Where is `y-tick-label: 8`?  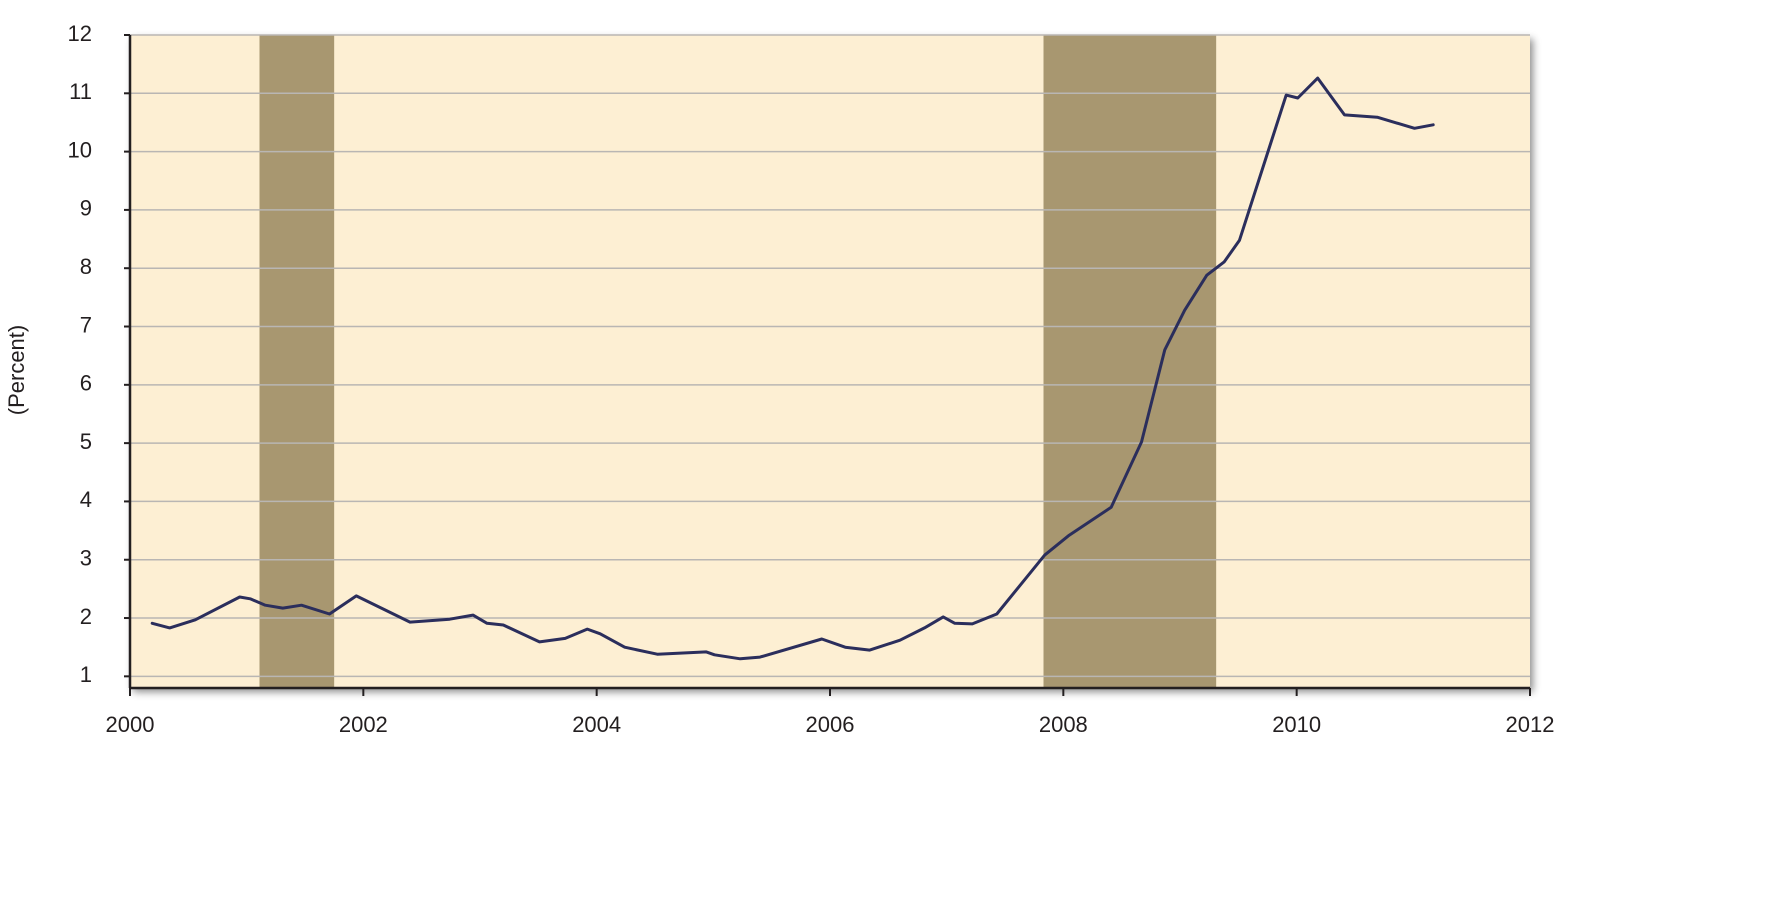 y-tick-label: 8 is located at coordinates (86, 266).